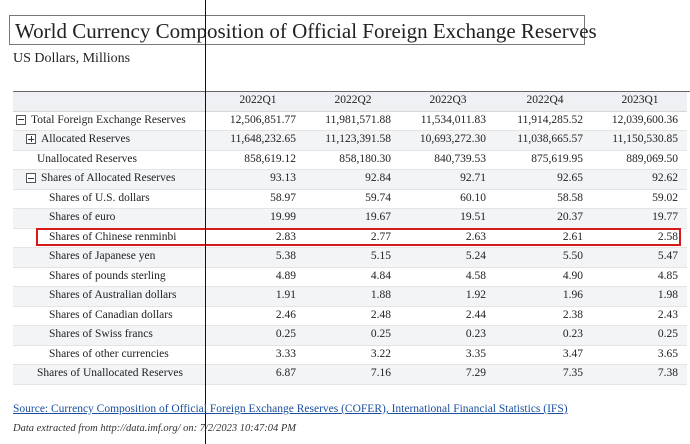 The image size is (690, 444). What do you see at coordinates (667, 256) in the screenshot?
I see `table-cell: 5.47` at bounding box center [667, 256].